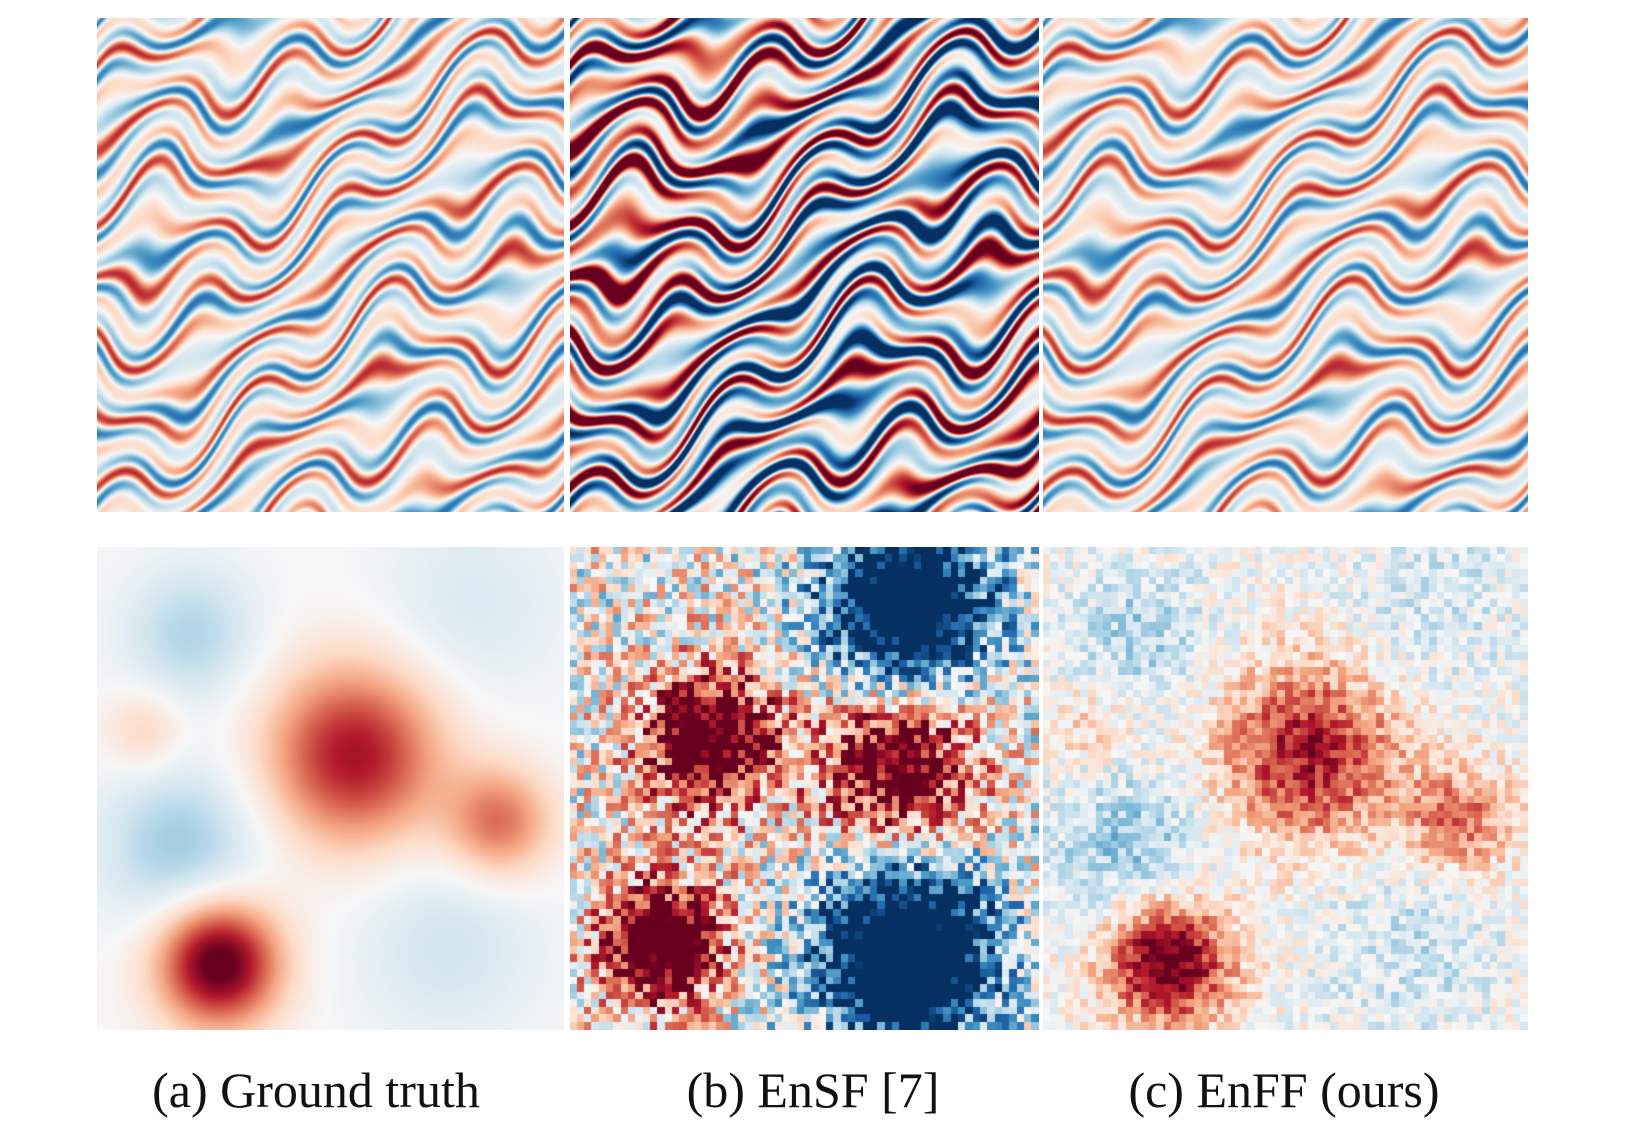 The height and width of the screenshot is (1140, 1632). Describe the element at coordinates (804, 265) in the screenshot. I see `panel-top-ensf` at that location.